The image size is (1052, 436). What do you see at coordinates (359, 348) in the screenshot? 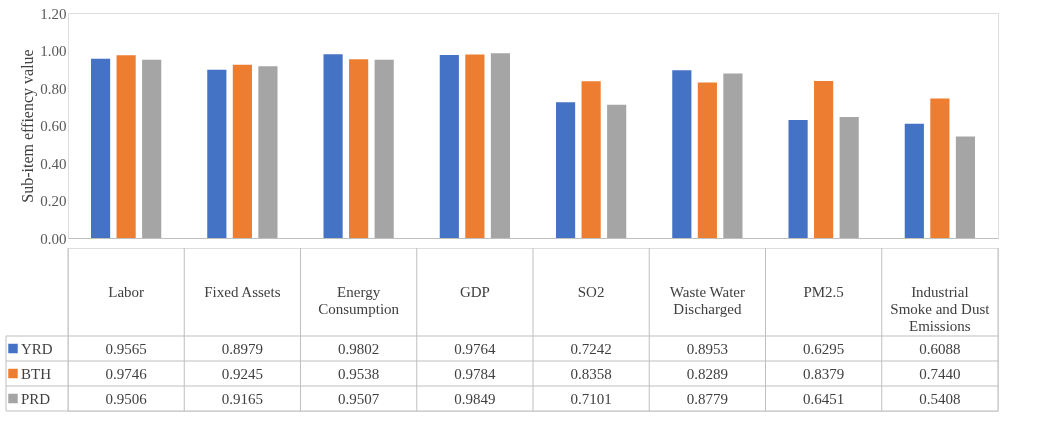
I see `data-label: 0.9802` at bounding box center [359, 348].